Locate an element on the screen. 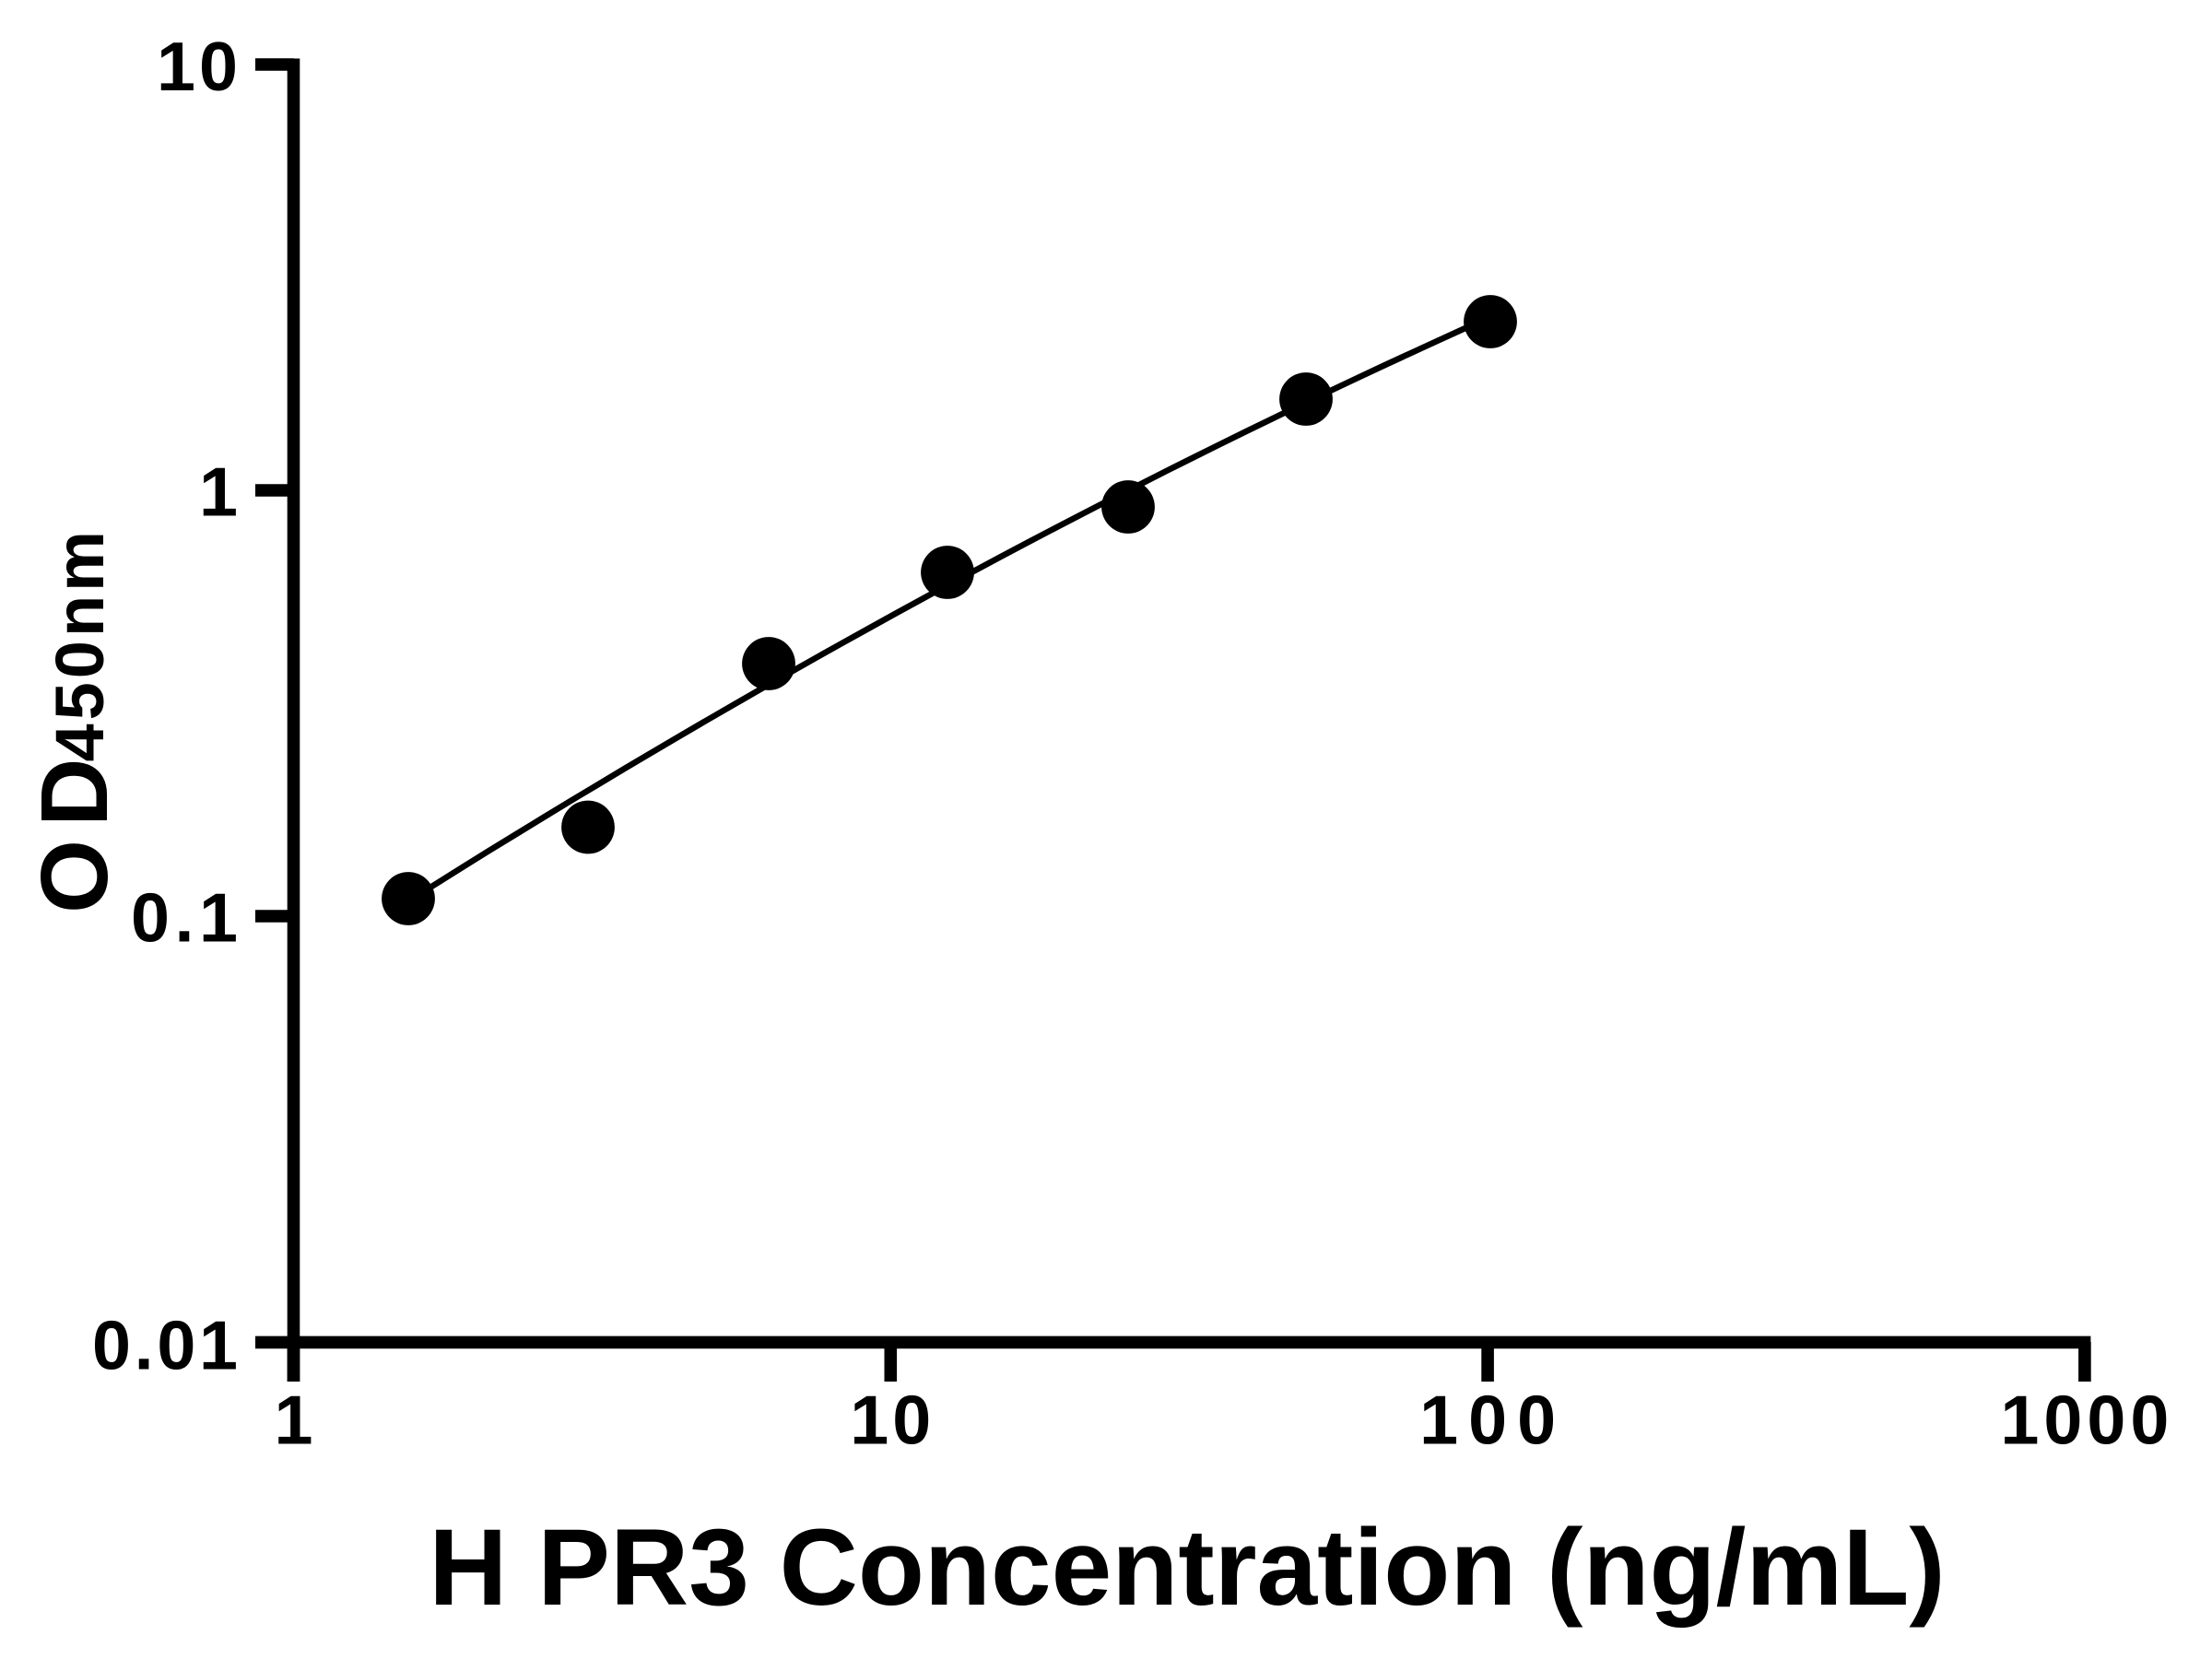  svg-text: OD450nm is located at coordinates (74, 720).